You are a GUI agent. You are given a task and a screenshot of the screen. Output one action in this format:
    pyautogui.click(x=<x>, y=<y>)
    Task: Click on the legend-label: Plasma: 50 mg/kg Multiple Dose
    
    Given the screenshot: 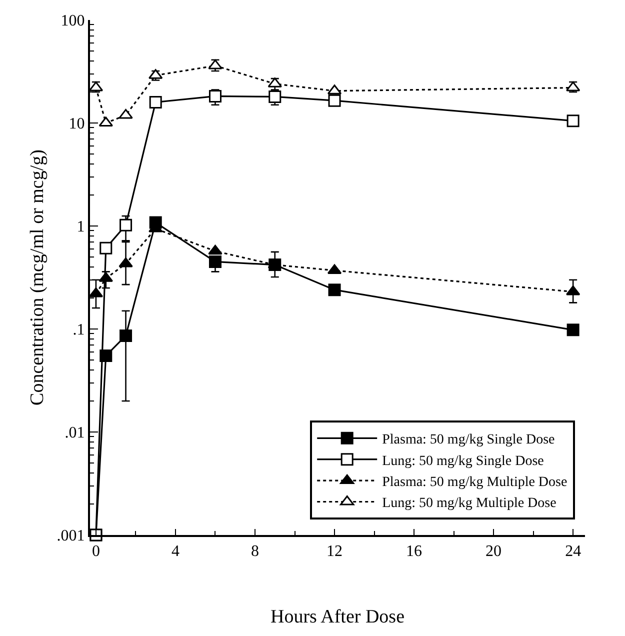 What is the action you would take?
    pyautogui.click(x=475, y=482)
    